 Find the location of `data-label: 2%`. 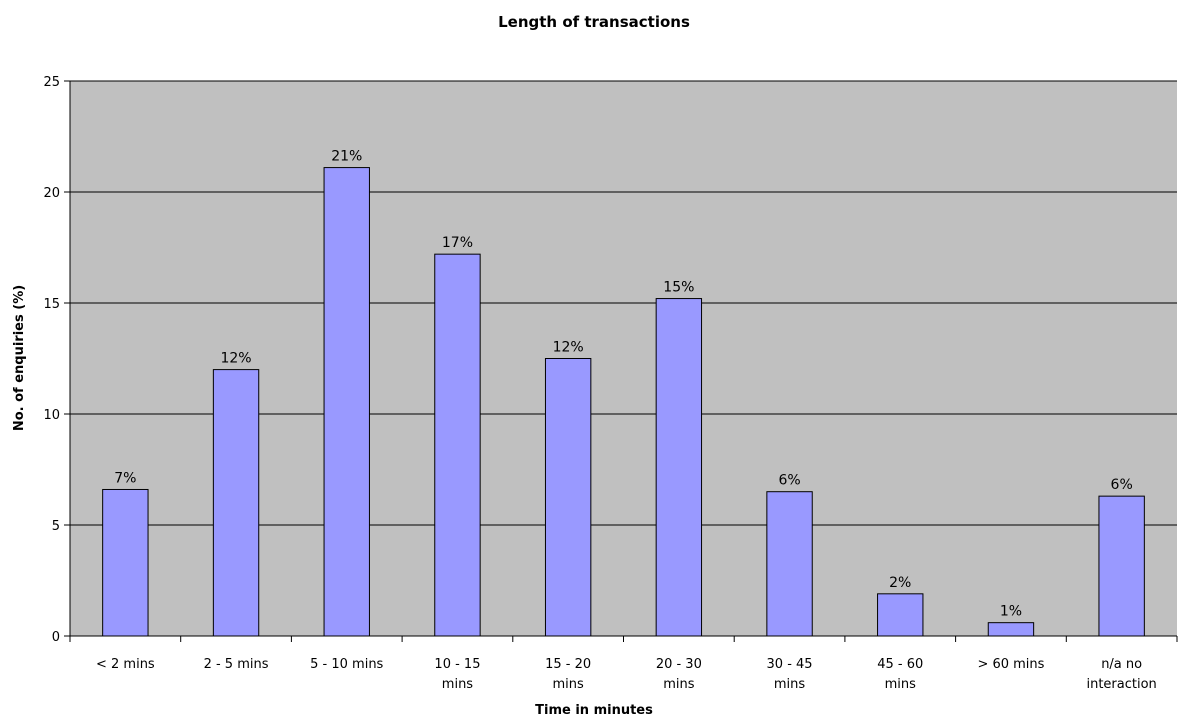

data-label: 2% is located at coordinates (900, 583).